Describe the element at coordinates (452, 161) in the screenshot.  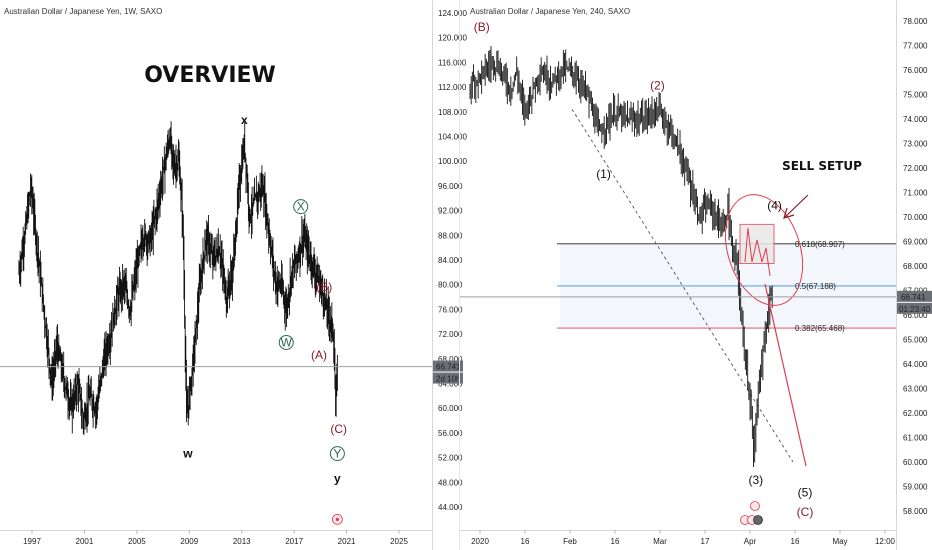
I see `left-y-tick: 100.000` at that location.